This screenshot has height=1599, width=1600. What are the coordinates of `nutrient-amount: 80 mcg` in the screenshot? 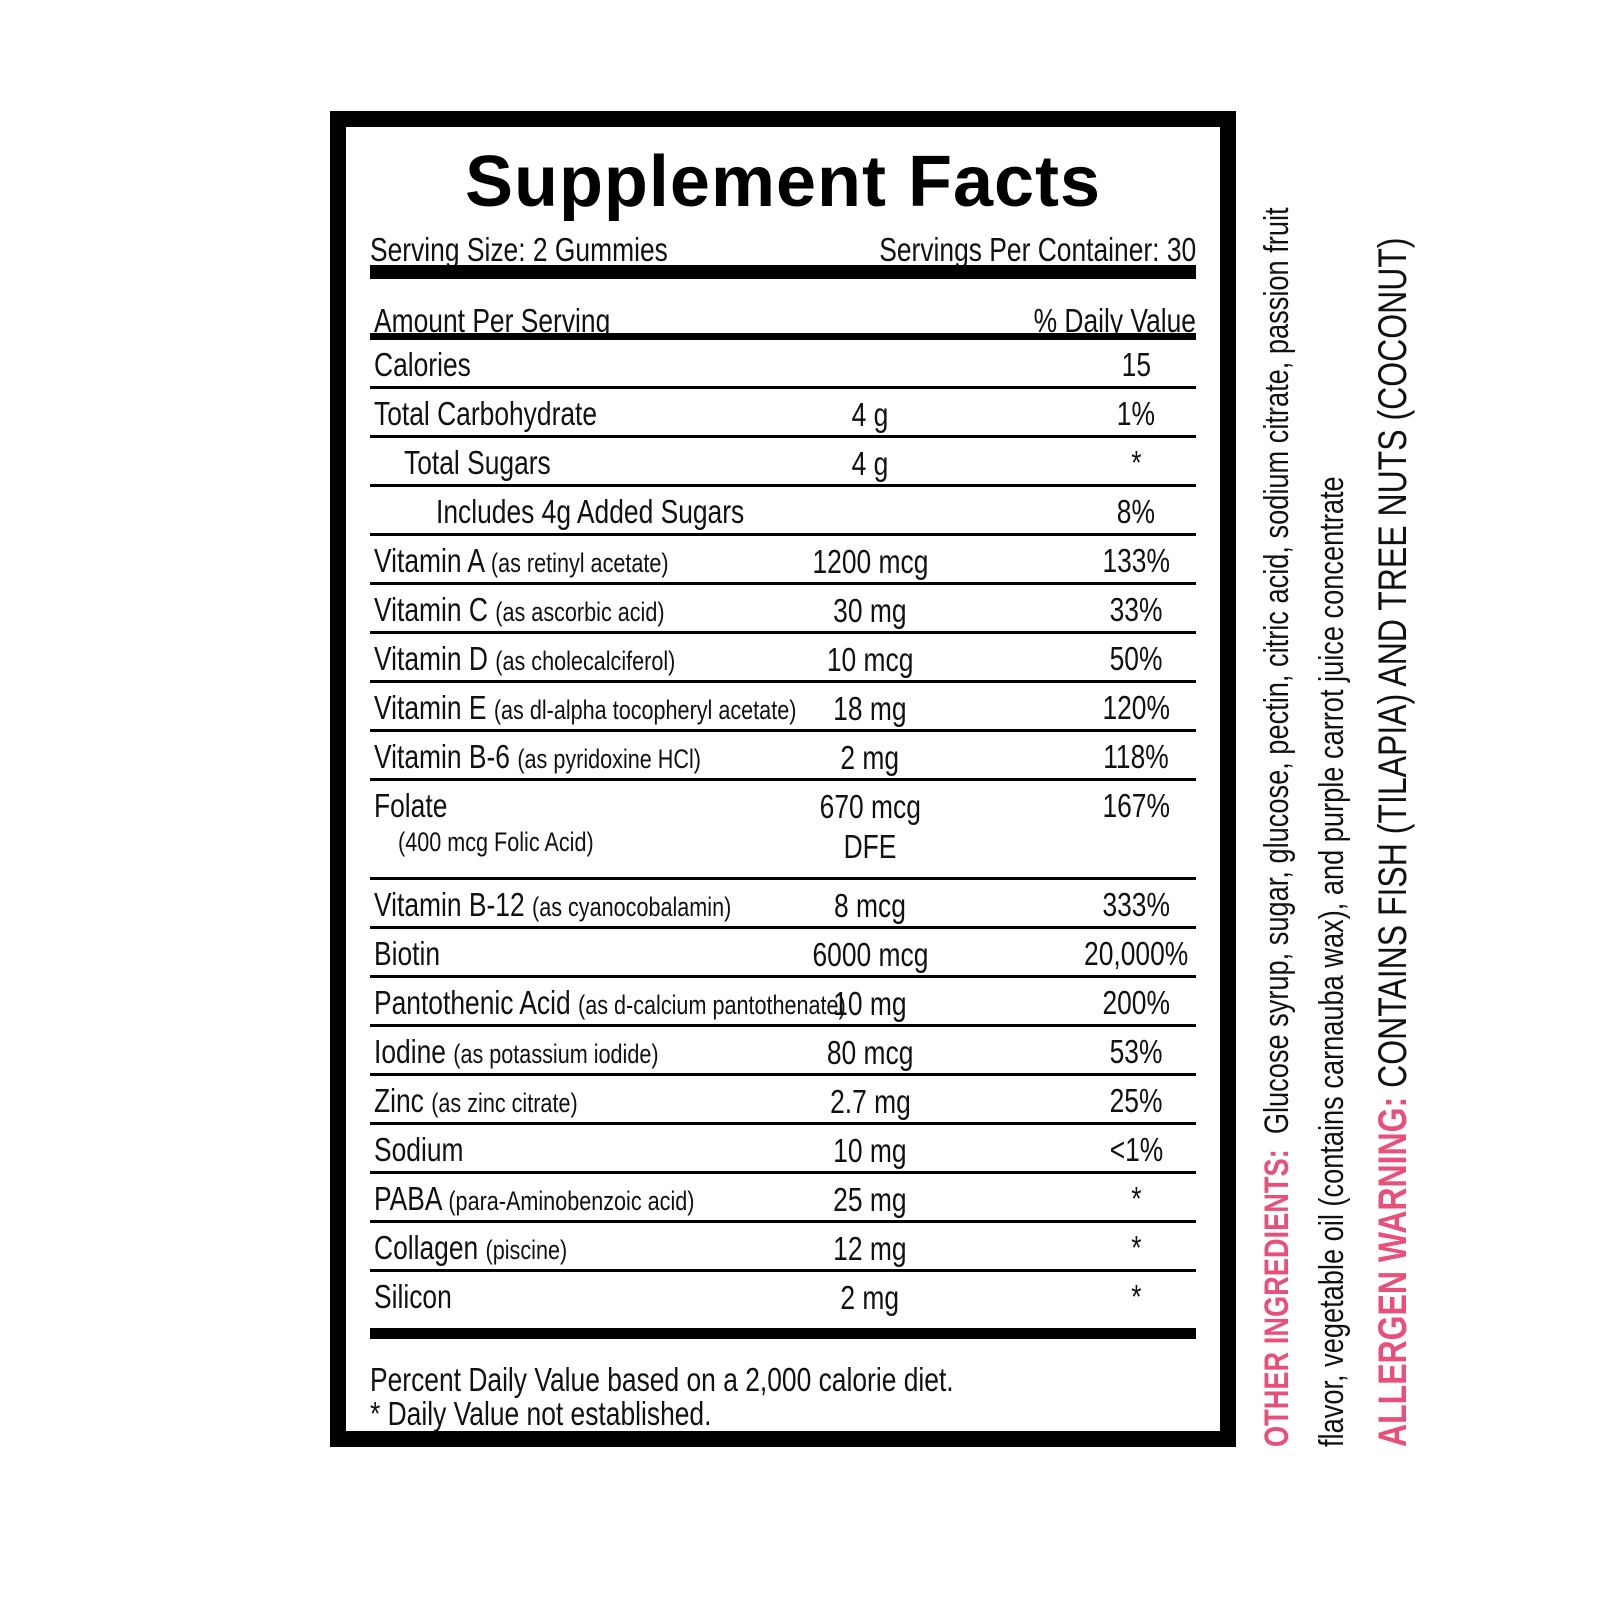 It's located at (870, 1052).